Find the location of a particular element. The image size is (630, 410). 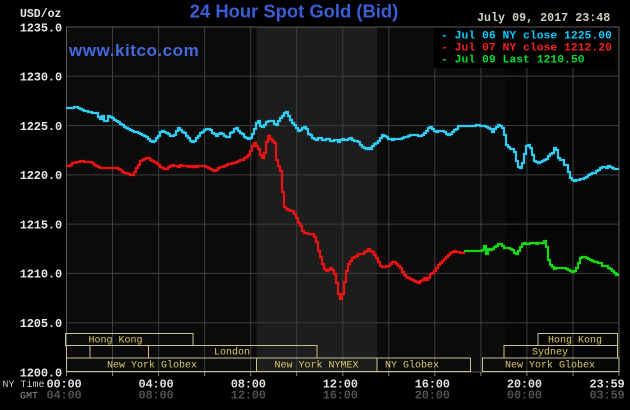

svg-text: Sydney is located at coordinates (550, 353).